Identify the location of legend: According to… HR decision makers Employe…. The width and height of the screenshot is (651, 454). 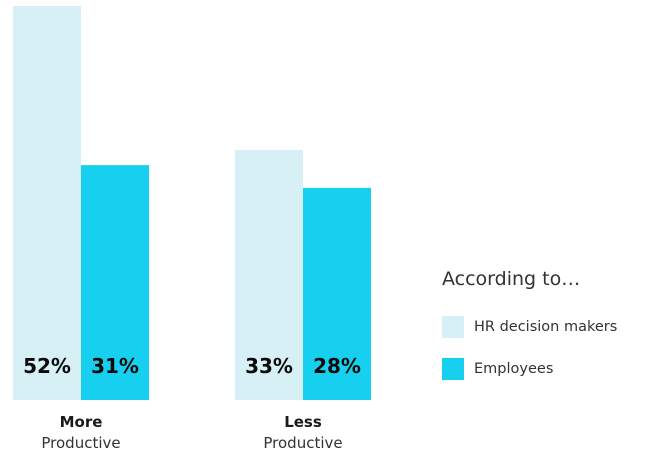
(544, 334).